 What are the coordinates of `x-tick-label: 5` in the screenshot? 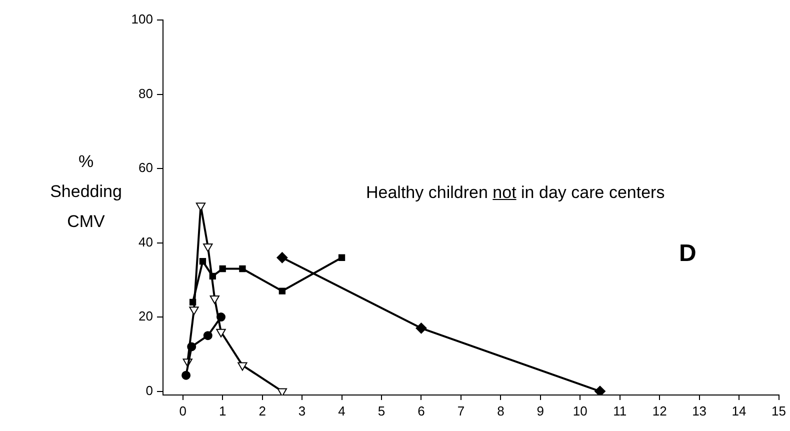 It's located at (382, 410).